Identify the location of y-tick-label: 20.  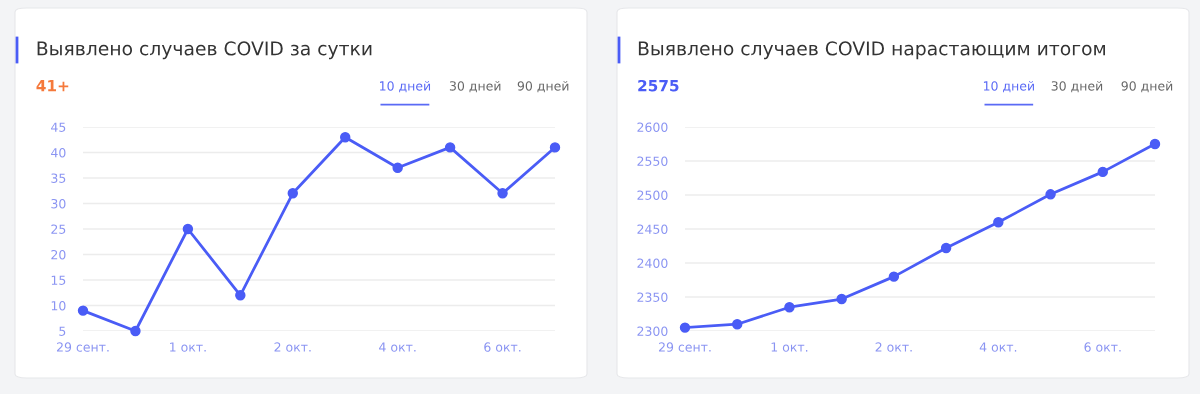
(58, 254).